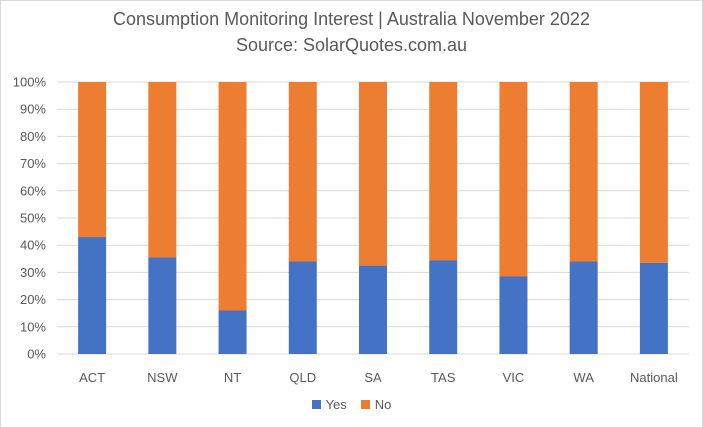 The image size is (703, 428). I want to click on y-tick-label: 90%, so click(33, 109).